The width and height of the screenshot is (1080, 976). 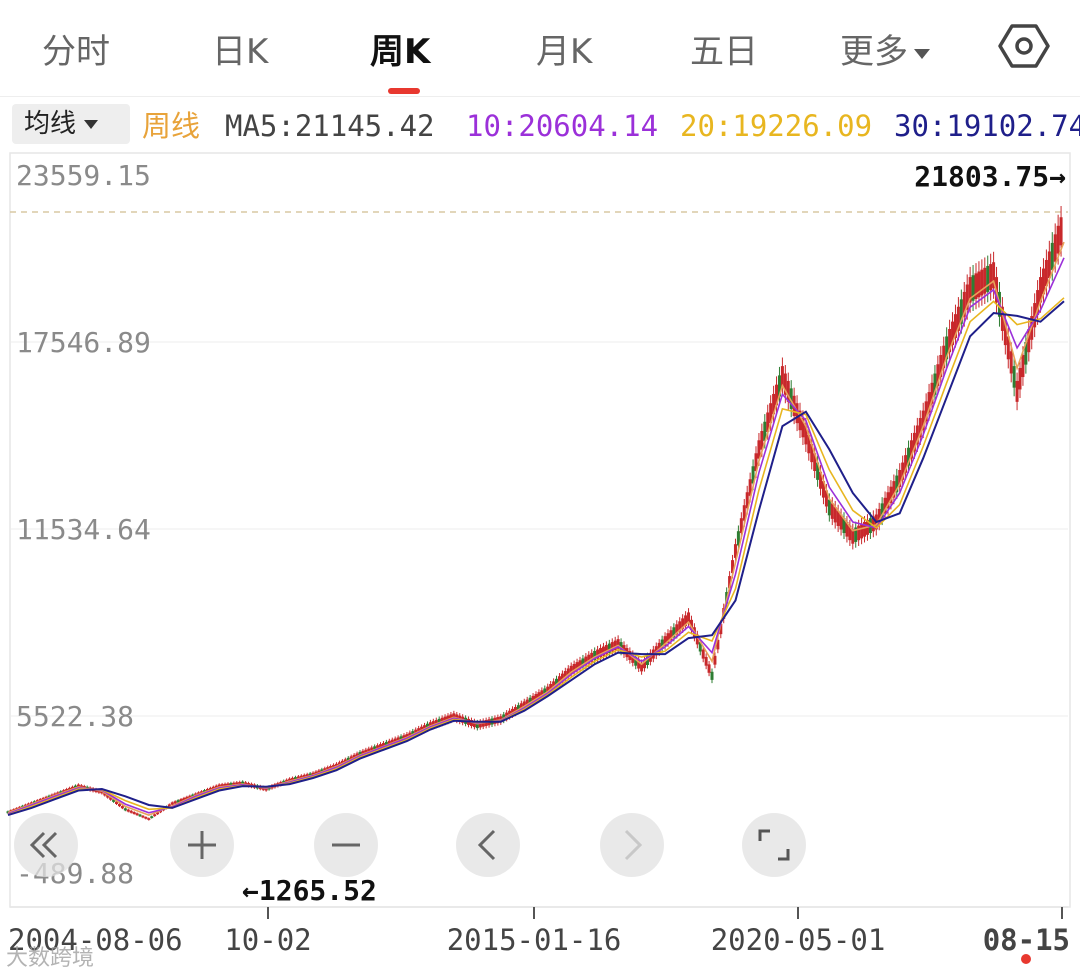 I want to click on rewind-icon, so click(x=43, y=845).